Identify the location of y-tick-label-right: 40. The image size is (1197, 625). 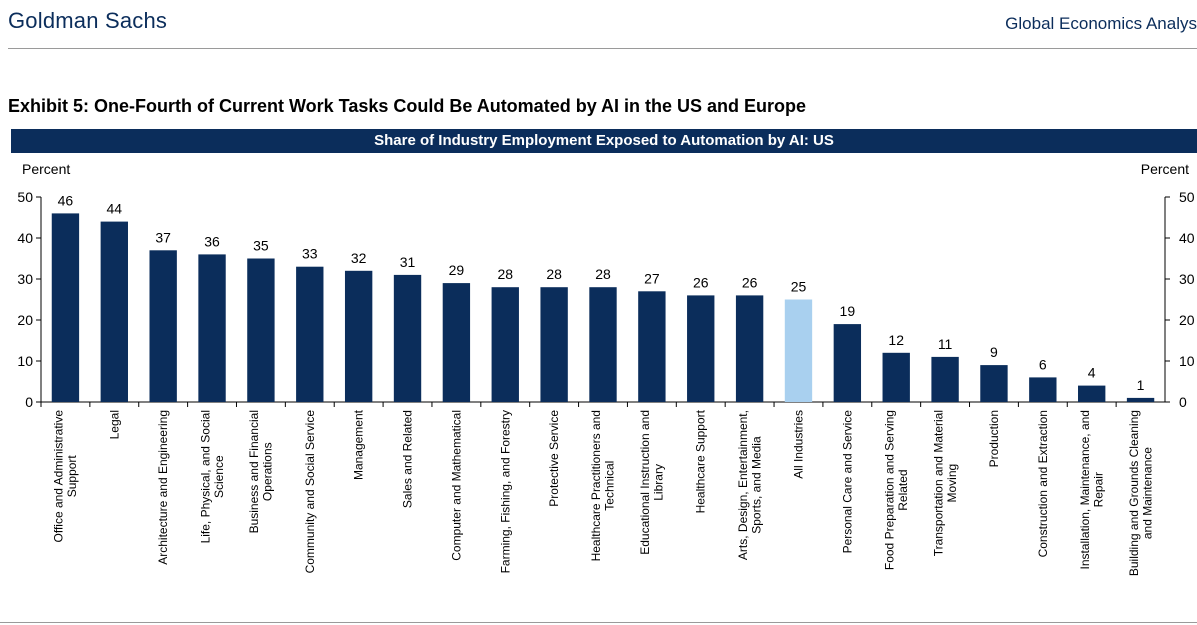
(1187, 238).